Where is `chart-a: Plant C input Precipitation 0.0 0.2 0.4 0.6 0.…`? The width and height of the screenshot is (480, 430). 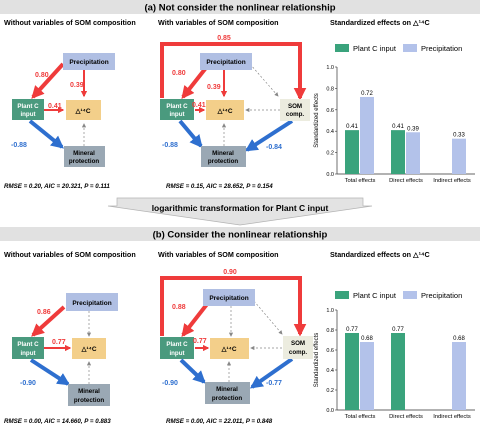 chart-a: Plant C input Precipitation 0.0 0.2 0.4 0.6 0.… is located at coordinates (394, 114).